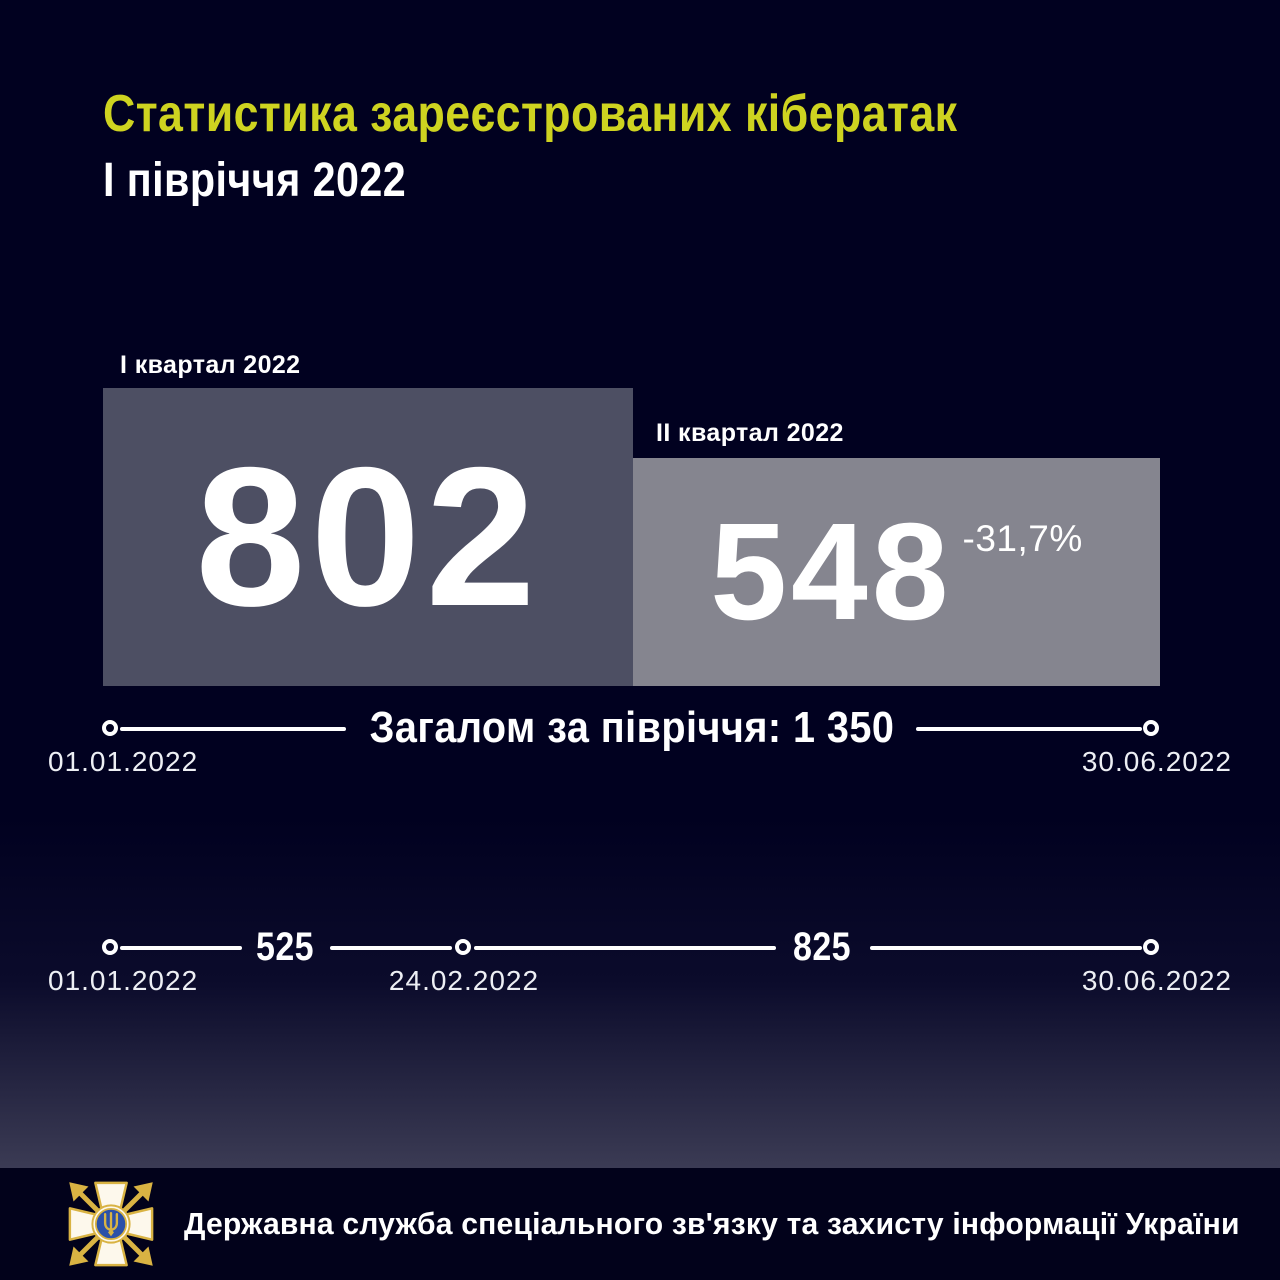 The image size is (1280, 1280). What do you see at coordinates (110, 728) in the screenshot?
I see `timeline-total-start-dot` at bounding box center [110, 728].